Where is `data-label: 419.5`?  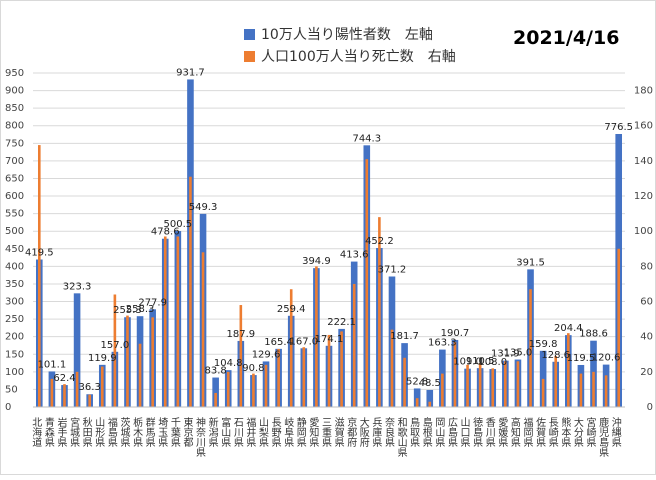
data-label: 419.5 is located at coordinates (39, 253).